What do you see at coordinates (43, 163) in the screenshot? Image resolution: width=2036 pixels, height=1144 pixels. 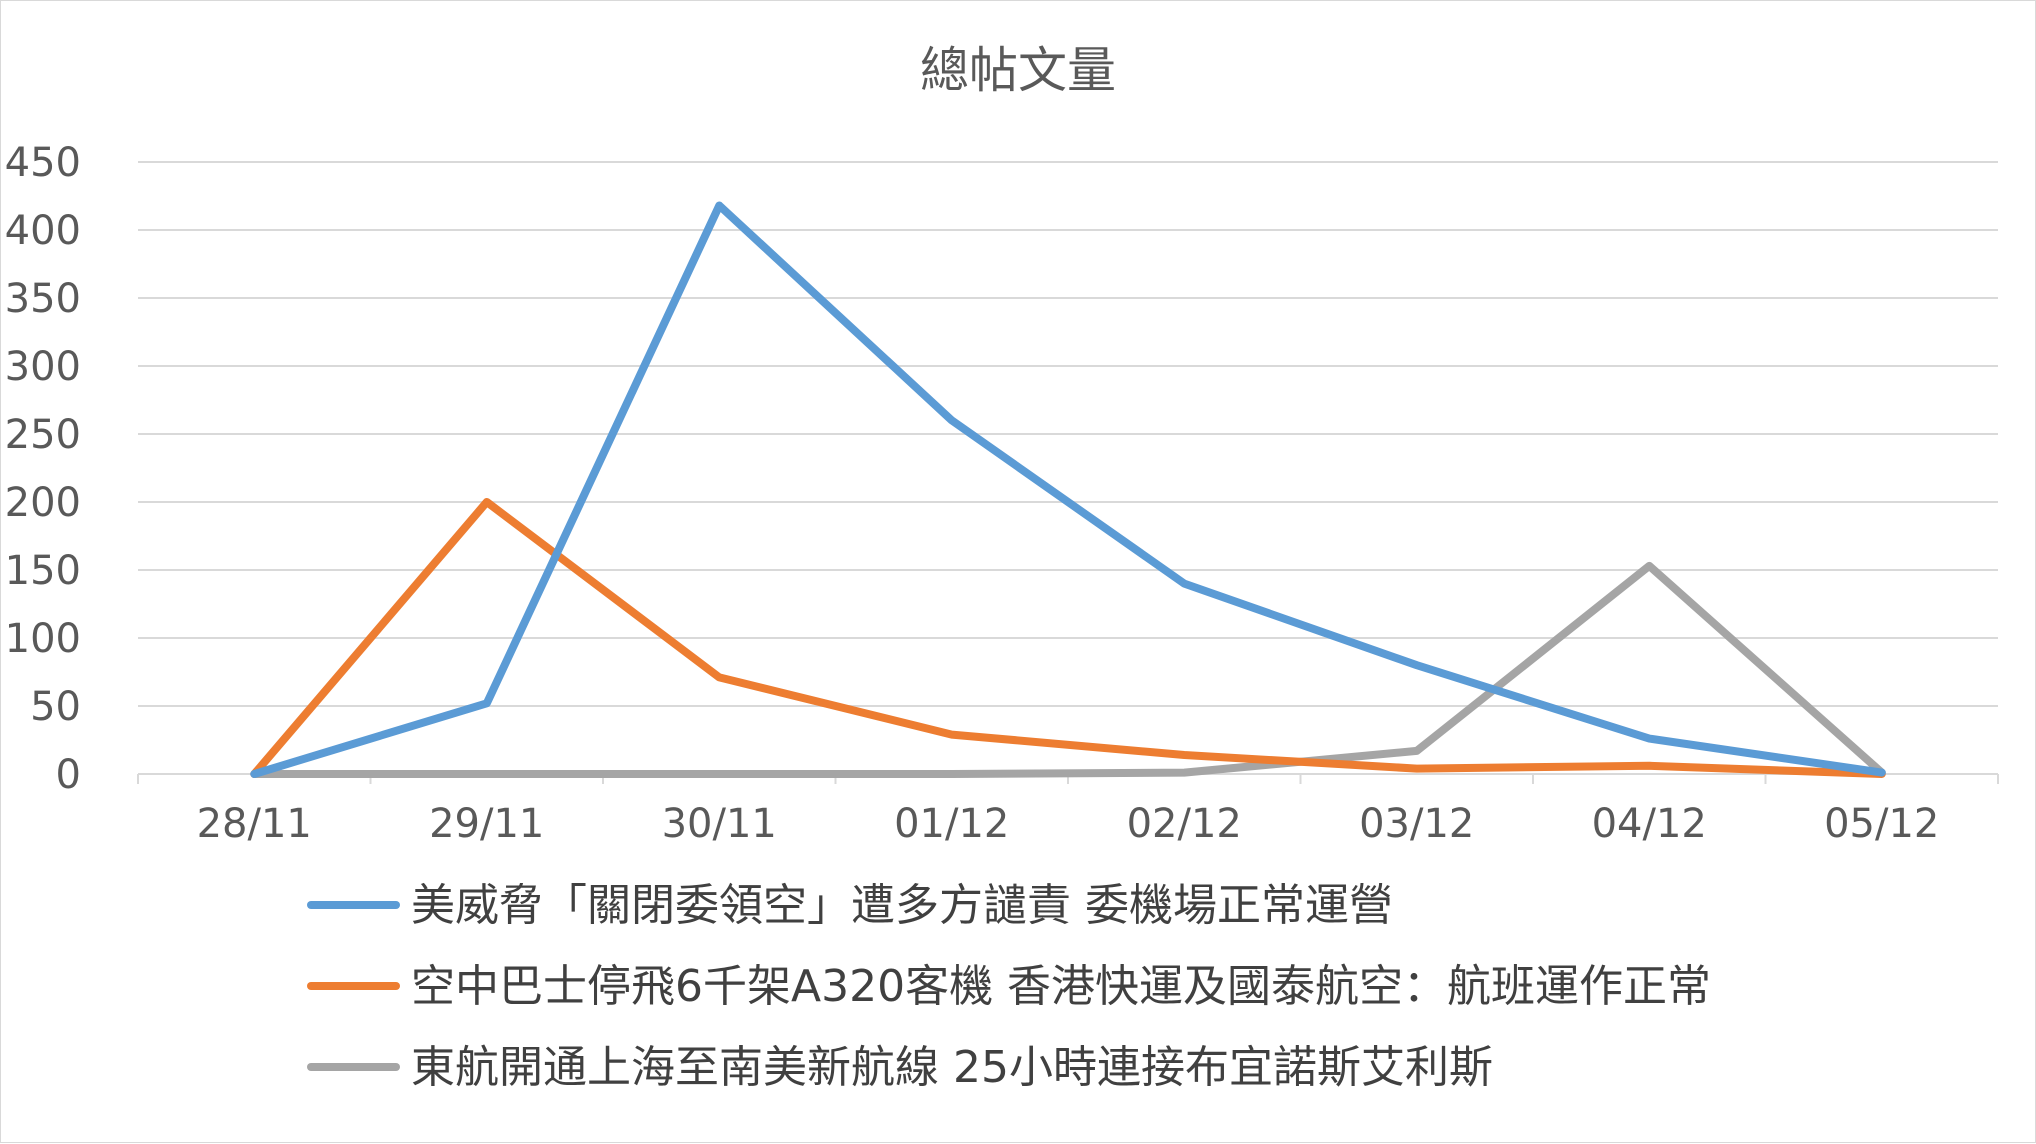 I see `y-tick-label: 450` at bounding box center [43, 163].